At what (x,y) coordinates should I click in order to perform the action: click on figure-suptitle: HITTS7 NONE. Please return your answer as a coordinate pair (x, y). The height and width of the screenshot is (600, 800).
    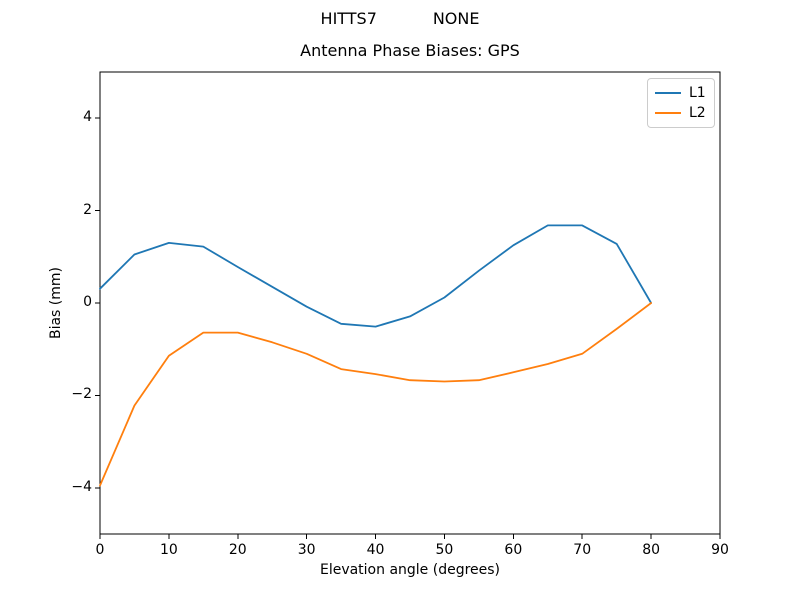
    Looking at the image, I should click on (400, 18).